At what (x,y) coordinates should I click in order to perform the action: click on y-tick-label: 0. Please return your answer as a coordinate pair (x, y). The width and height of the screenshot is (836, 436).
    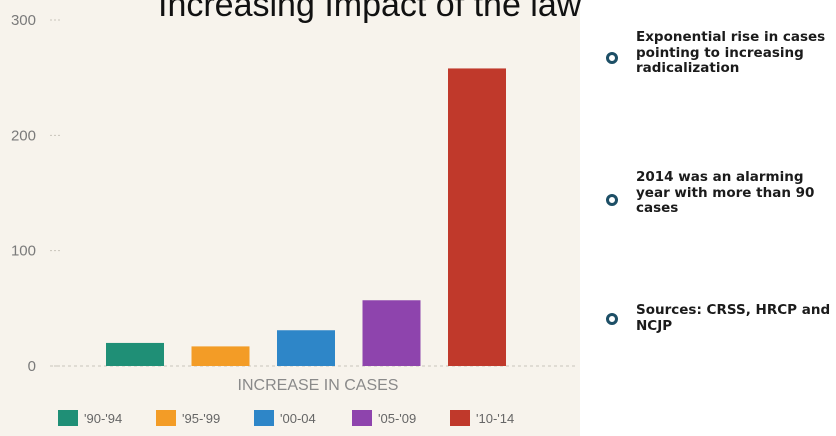
    Looking at the image, I should click on (32, 366).